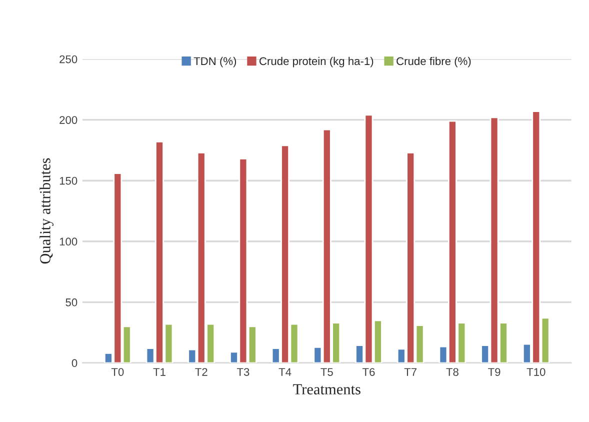  What do you see at coordinates (201, 372) in the screenshot?
I see `x-tick-label: T2` at bounding box center [201, 372].